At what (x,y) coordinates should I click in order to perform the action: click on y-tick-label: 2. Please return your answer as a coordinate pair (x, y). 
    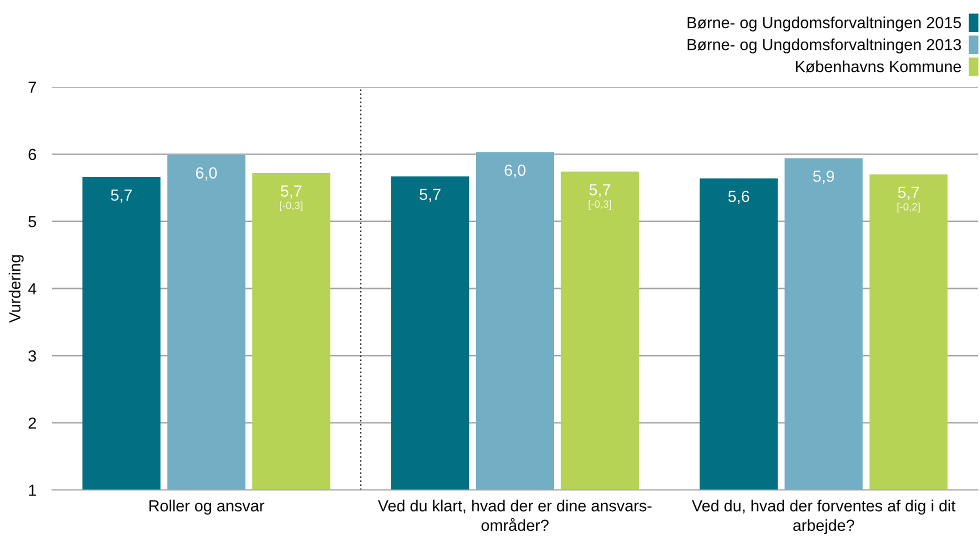
    Looking at the image, I should click on (32, 423).